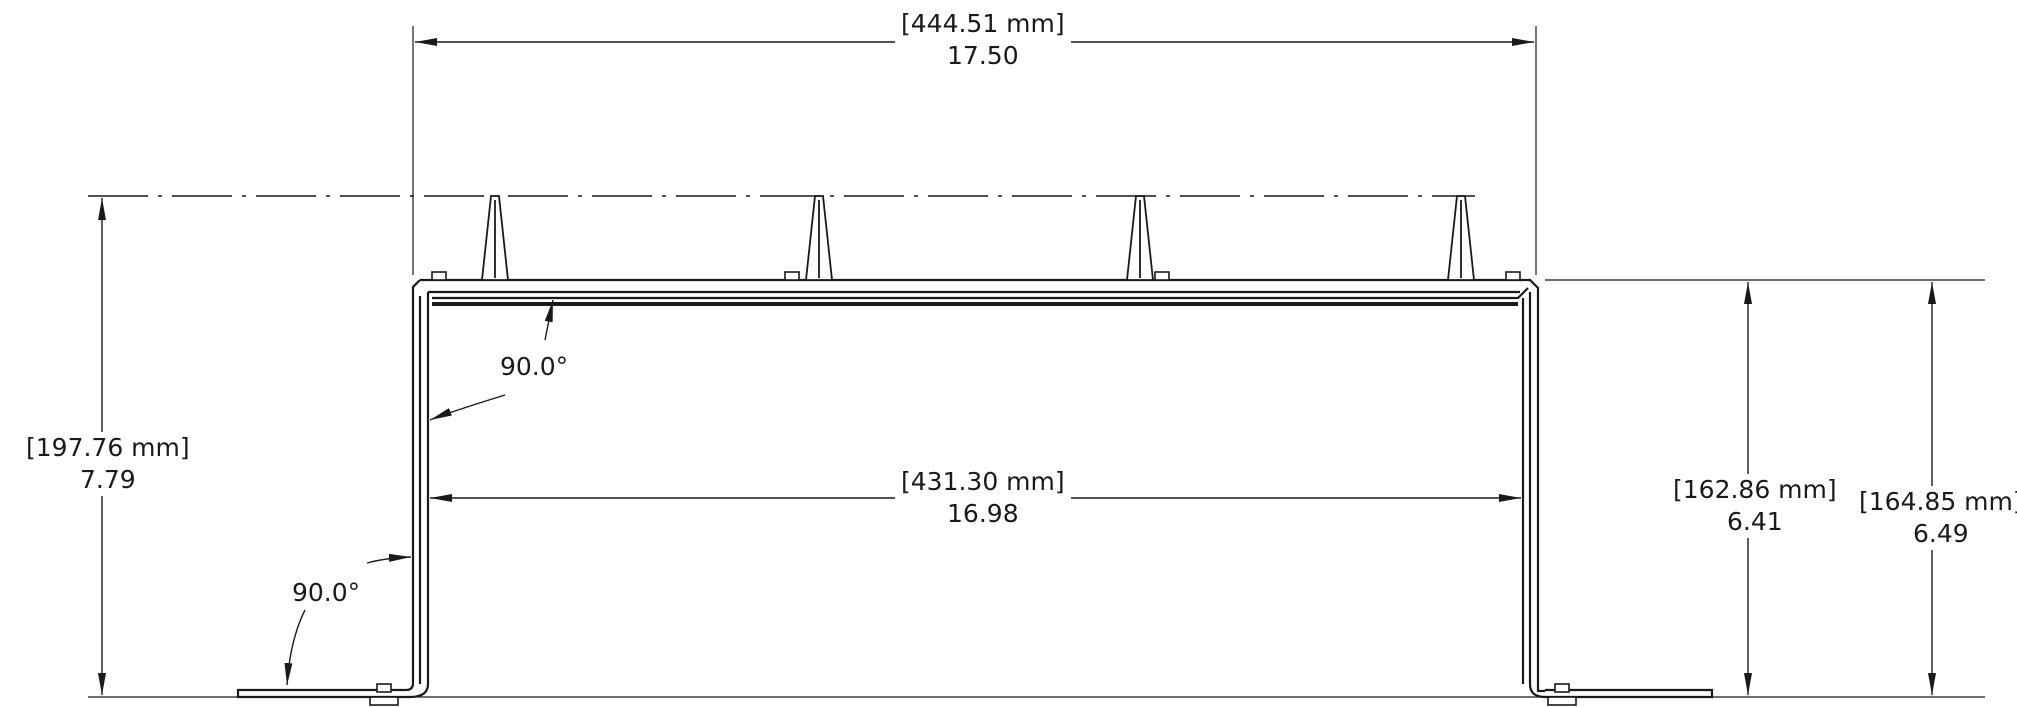 The image size is (2017, 707). Describe the element at coordinates (295, 647) in the screenshot. I see `angle-leader-bottom-b` at that location.